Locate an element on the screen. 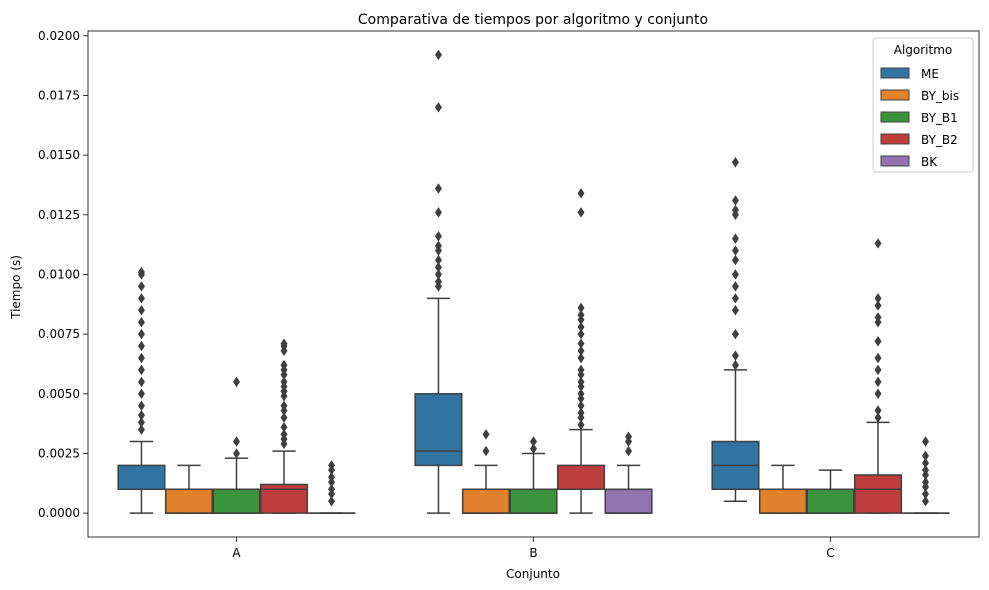 The image size is (989, 590). y-tick-label: 0.0000 is located at coordinates (59, 513).